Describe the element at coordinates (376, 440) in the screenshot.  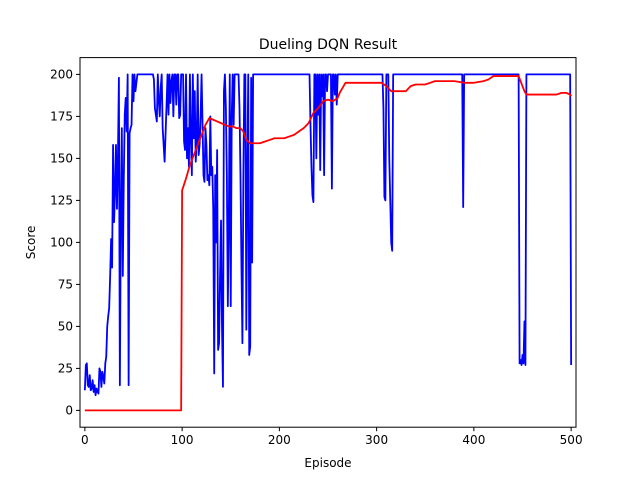
I see `x-tick-label: 300` at that location.